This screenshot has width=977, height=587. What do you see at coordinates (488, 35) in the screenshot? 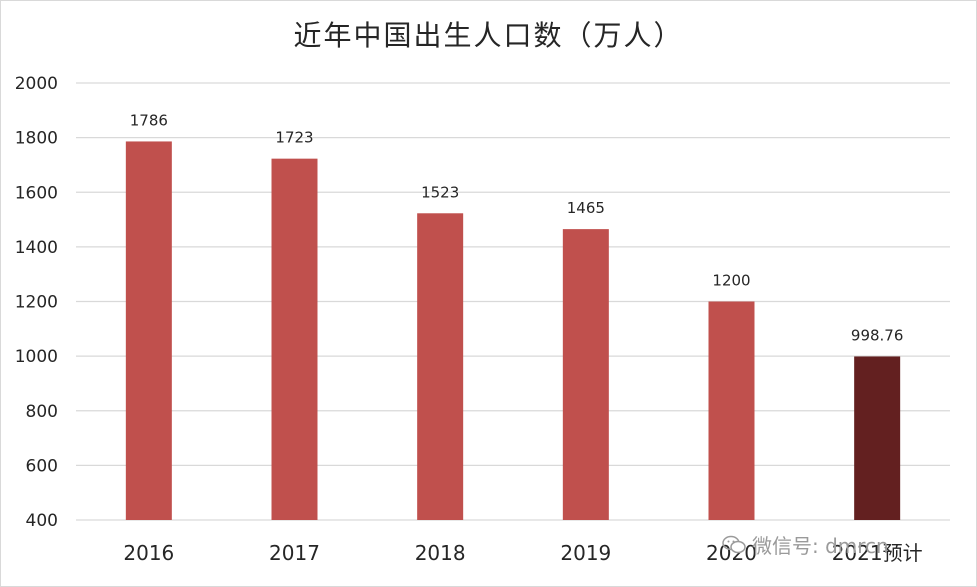
I see `chart-title: 近年中国出生人口数（万人）` at bounding box center [488, 35].